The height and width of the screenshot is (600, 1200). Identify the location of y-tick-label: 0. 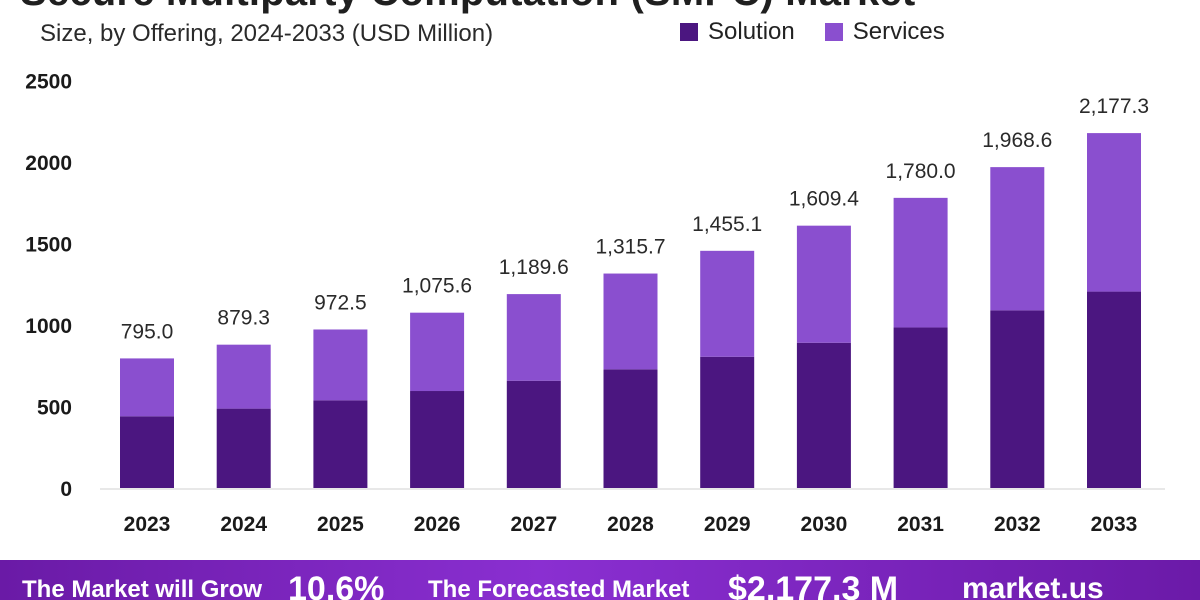
(66, 489).